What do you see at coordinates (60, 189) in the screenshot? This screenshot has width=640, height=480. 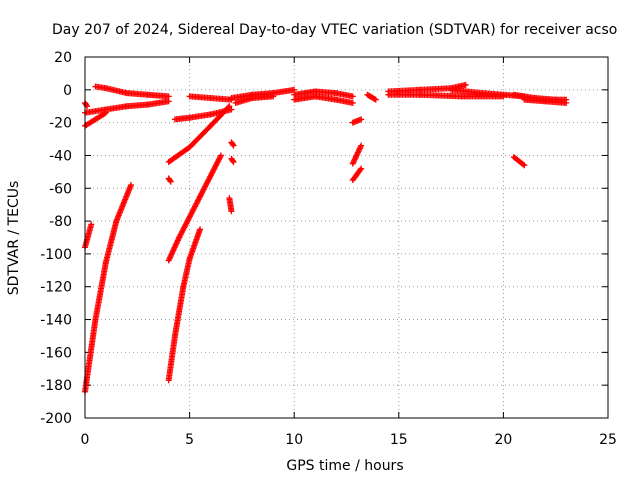 I see `y-tick-label: -60` at bounding box center [60, 189].